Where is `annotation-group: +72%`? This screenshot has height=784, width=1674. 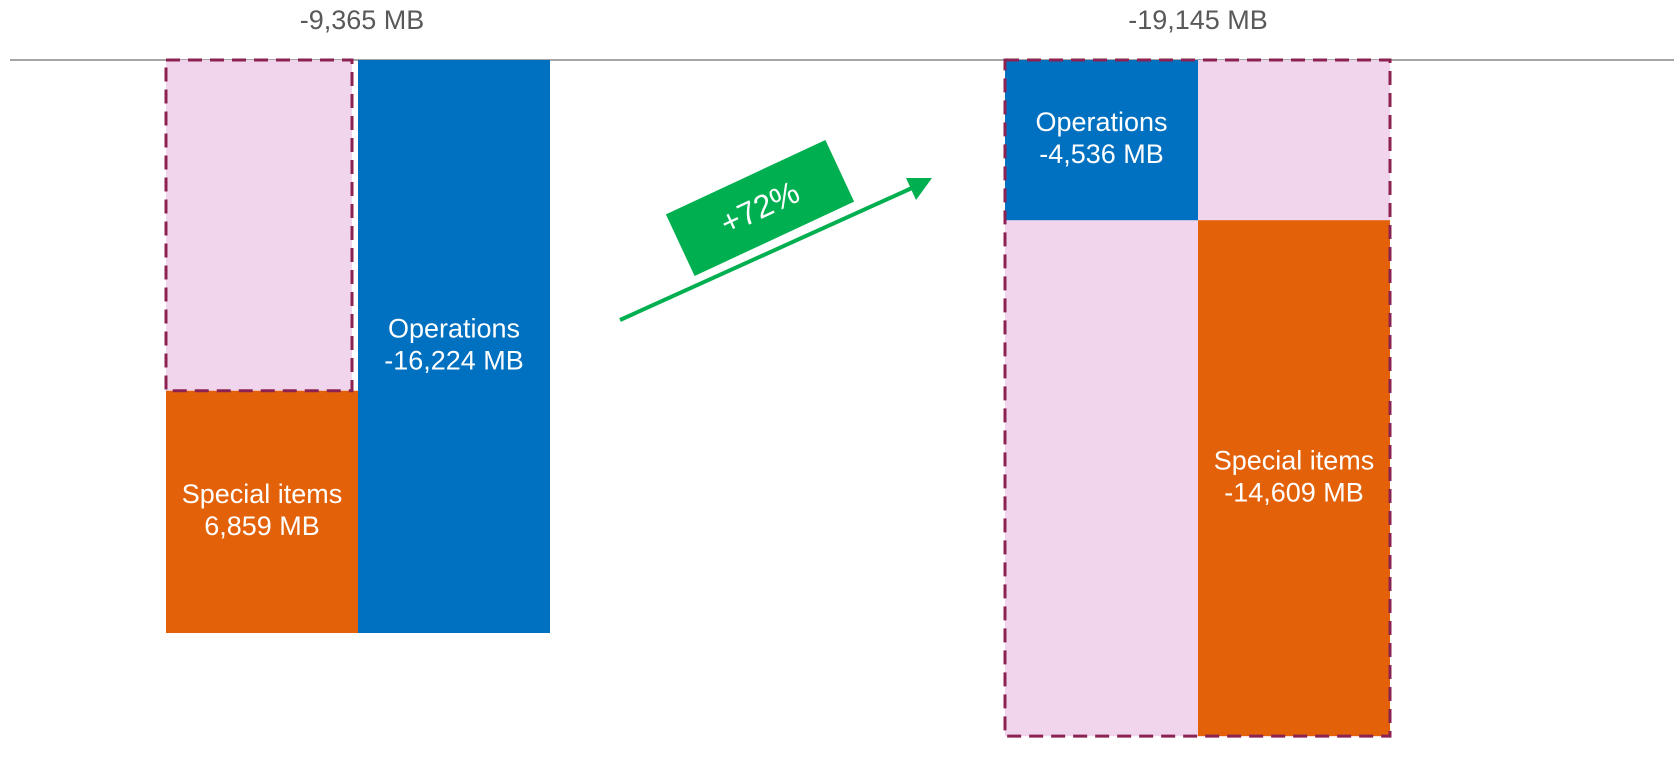 annotation-group: +72% is located at coordinates (760, 208).